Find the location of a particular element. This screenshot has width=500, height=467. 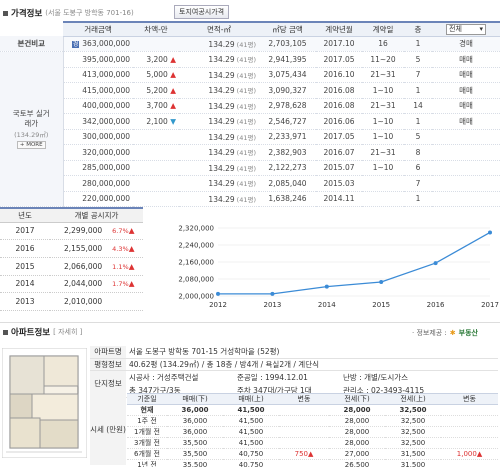

market-price-cell: 31,500 is located at coordinates (413, 463).